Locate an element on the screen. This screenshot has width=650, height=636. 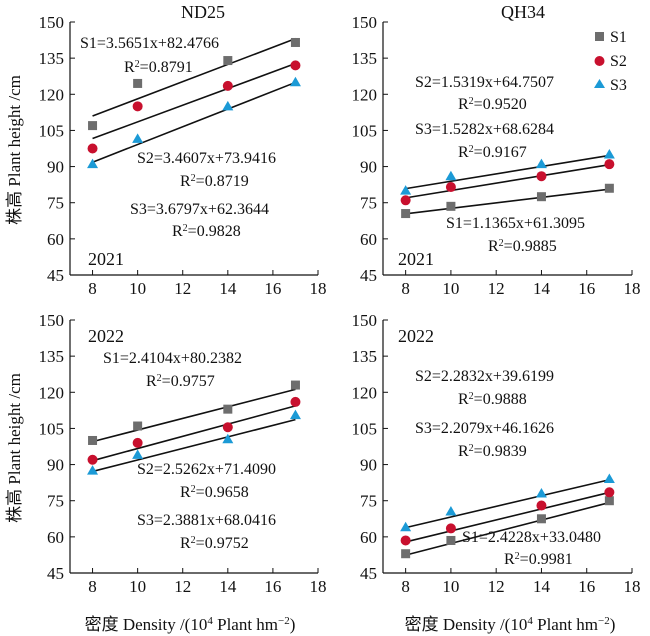
legend-marker-s1 is located at coordinates (599, 36).